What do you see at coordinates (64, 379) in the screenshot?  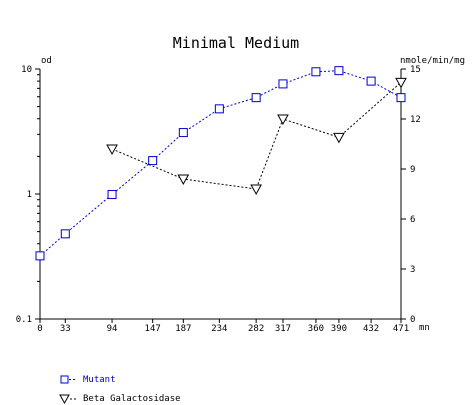 I see `legend-marker-mutant` at bounding box center [64, 379].